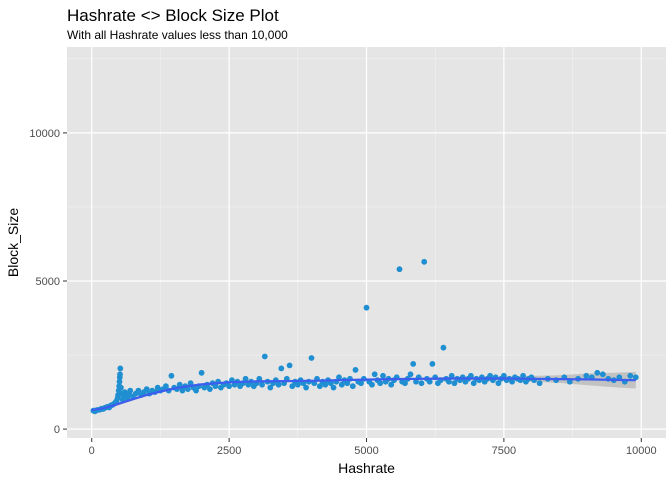  What do you see at coordinates (229, 451) in the screenshot?
I see `x-tick-label: 2500` at bounding box center [229, 451].